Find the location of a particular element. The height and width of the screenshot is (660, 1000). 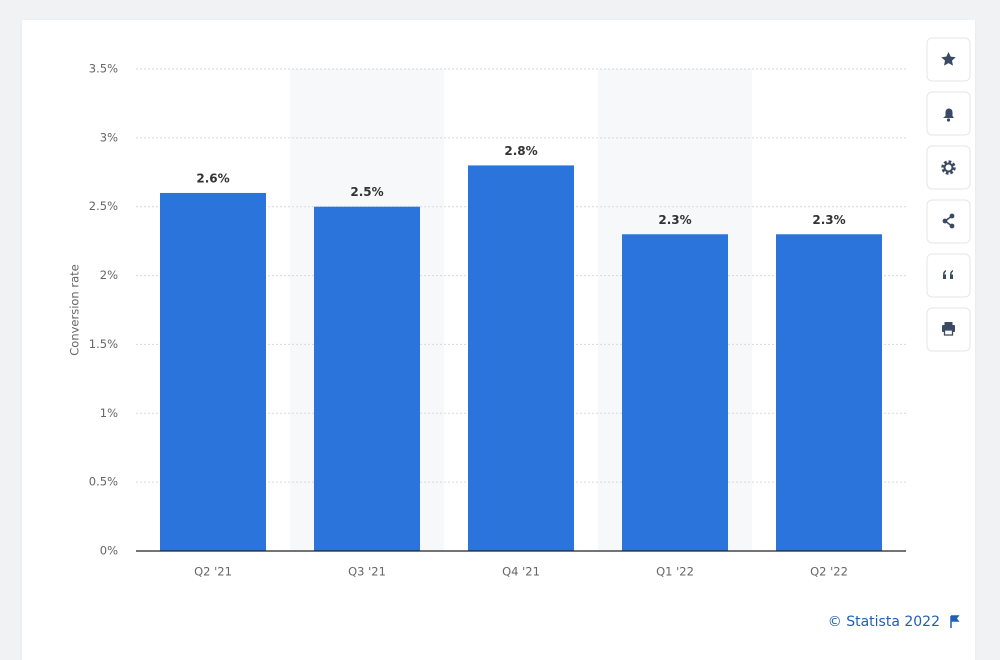

x-tick-label: Q4 '21 is located at coordinates (521, 572).